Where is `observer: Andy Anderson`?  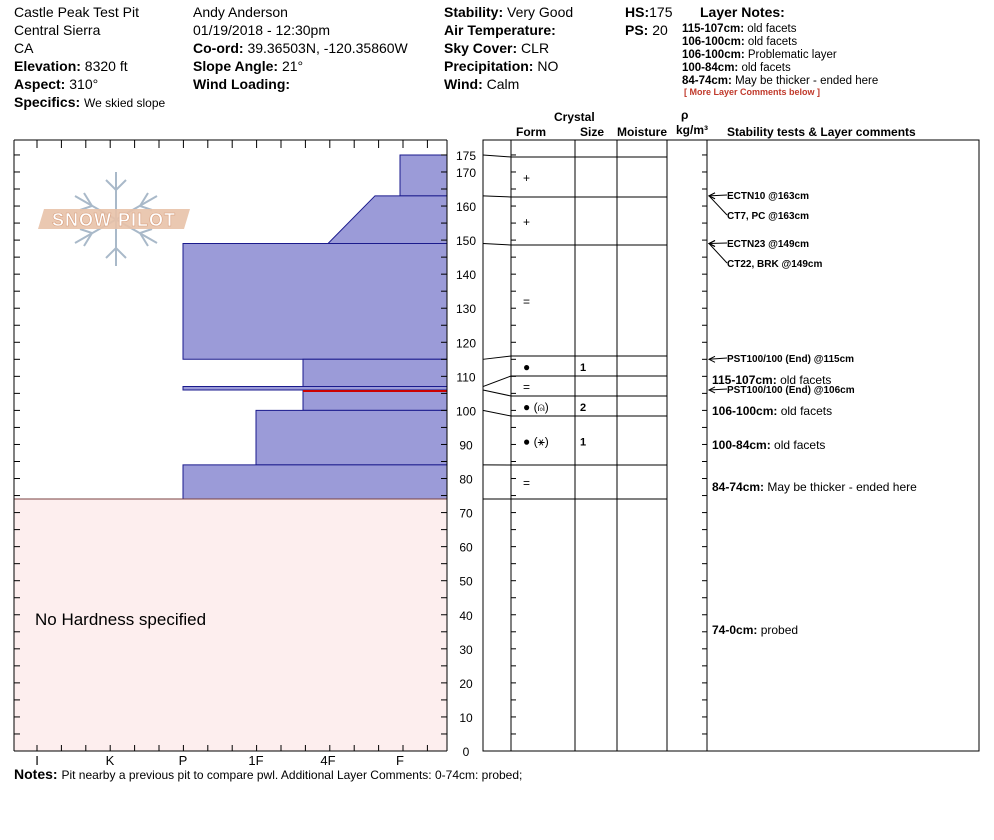
observer: Andy Anderson is located at coordinates (240, 12).